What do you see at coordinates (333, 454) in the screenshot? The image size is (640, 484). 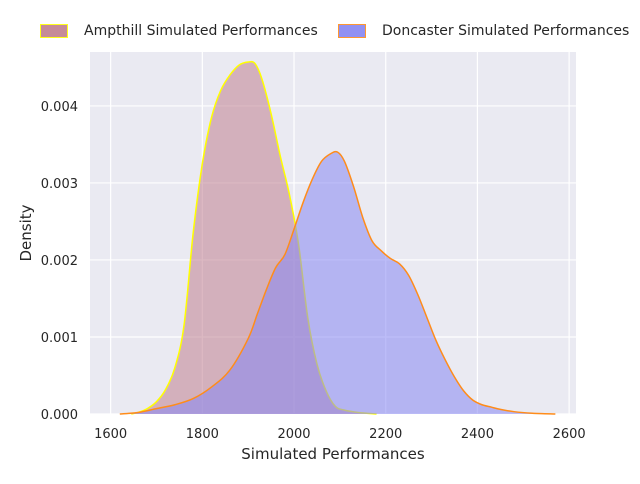 I see `x-axis-label: Simulated Performances` at bounding box center [333, 454].